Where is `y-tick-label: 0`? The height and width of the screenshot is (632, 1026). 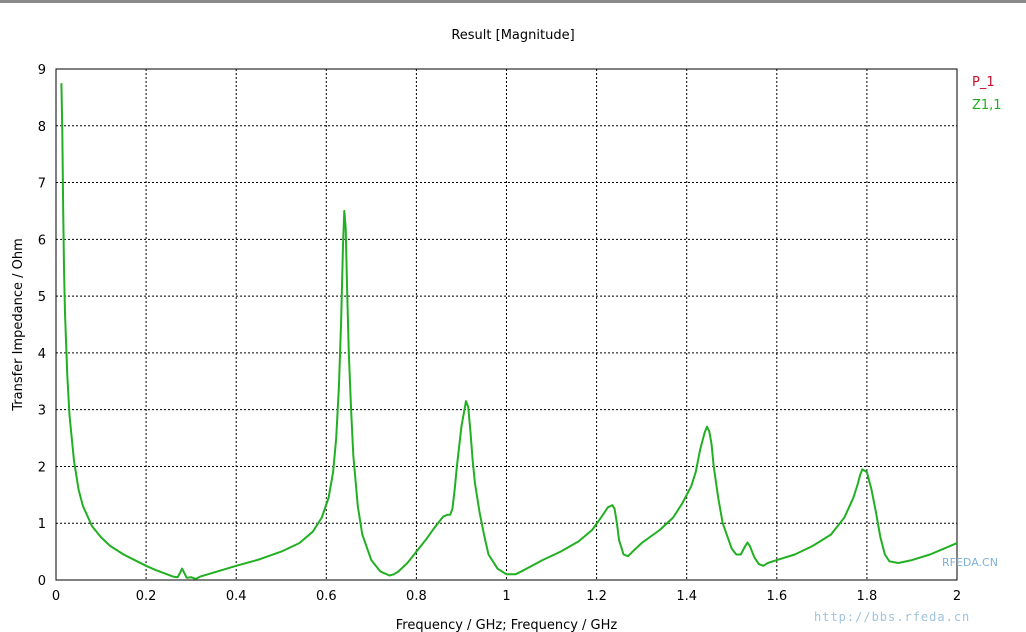
y-tick-label: 0 is located at coordinates (42, 581).